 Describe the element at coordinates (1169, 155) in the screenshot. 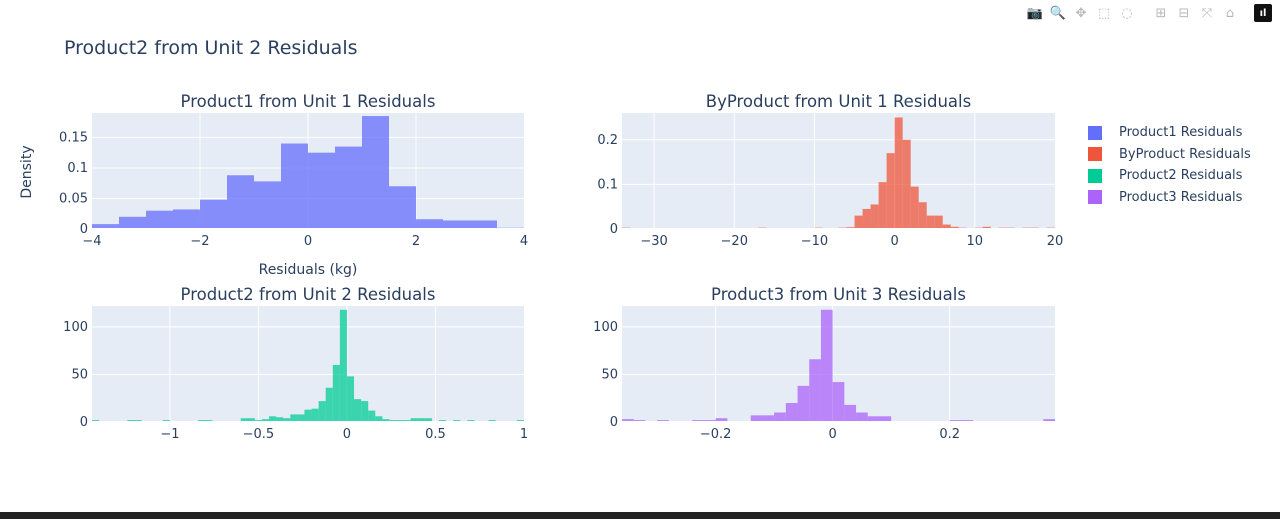

I see `legend-item: ByProduct Residuals` at that location.